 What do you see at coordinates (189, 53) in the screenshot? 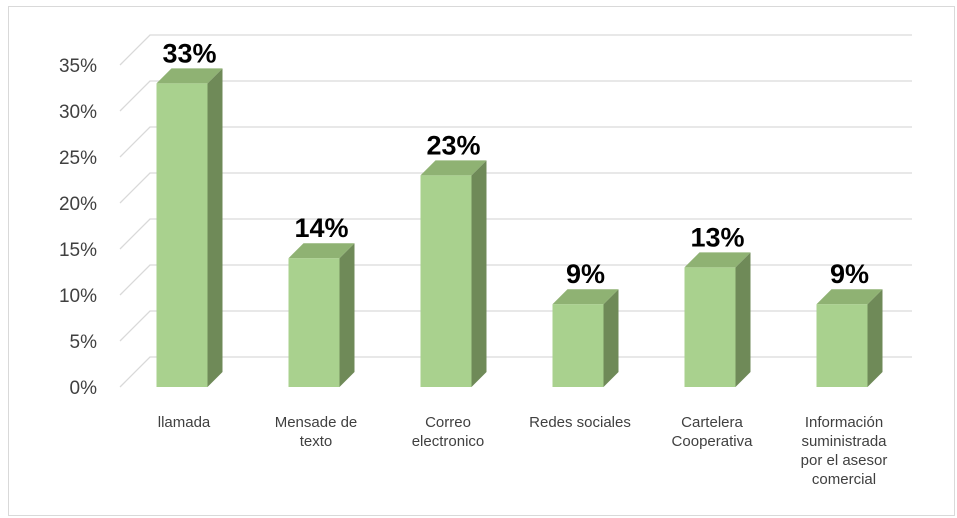
I see `data-label: 33%` at bounding box center [189, 53].